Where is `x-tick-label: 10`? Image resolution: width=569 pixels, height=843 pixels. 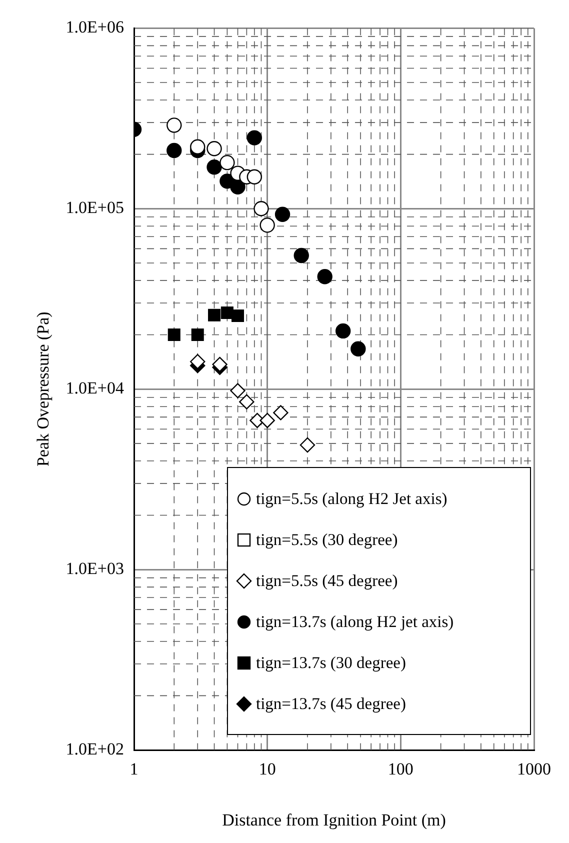
x-tick-label: 10 is located at coordinates (267, 769).